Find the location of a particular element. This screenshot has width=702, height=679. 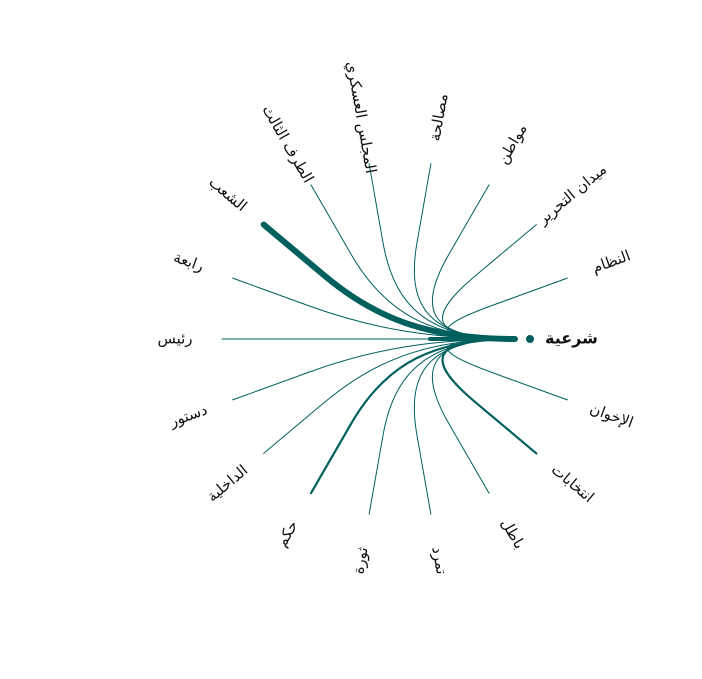

link-taraf is located at coordinates (413, 262).